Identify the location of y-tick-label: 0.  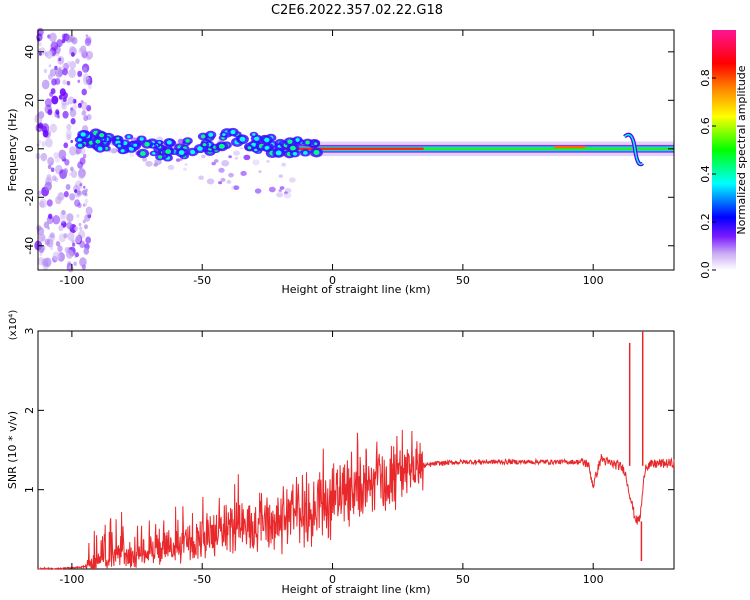
(29, 148).